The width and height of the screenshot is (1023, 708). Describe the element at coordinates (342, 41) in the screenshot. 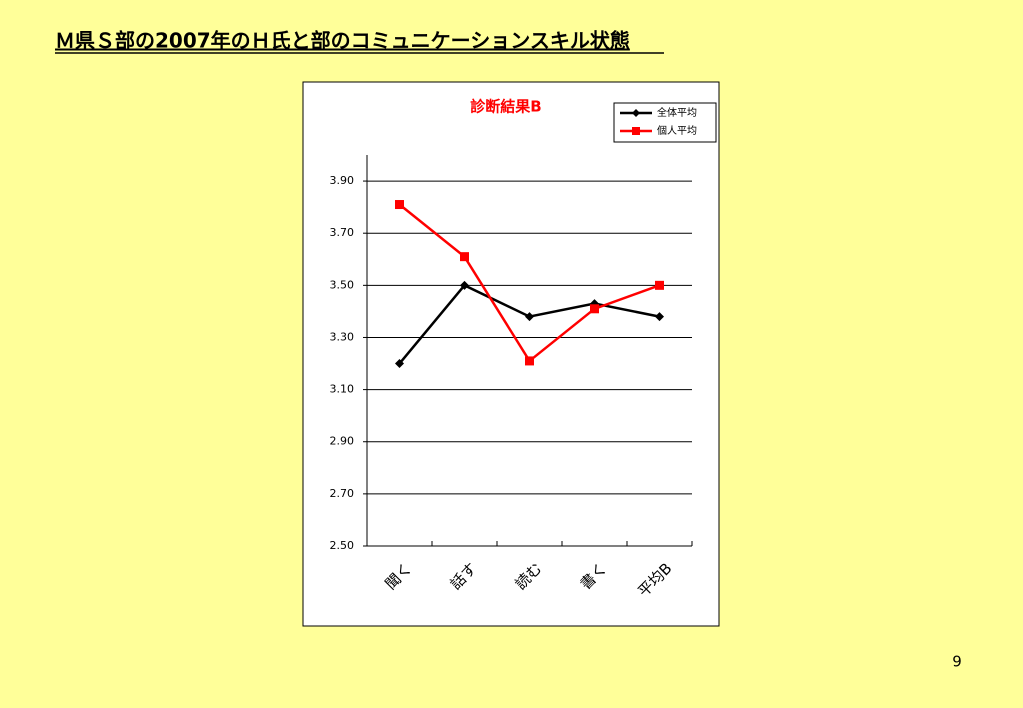

I see `slide-title: Ｍ県Ｓ部の2007年のＨ氏と部のコミュニケーションスキル状態` at that location.